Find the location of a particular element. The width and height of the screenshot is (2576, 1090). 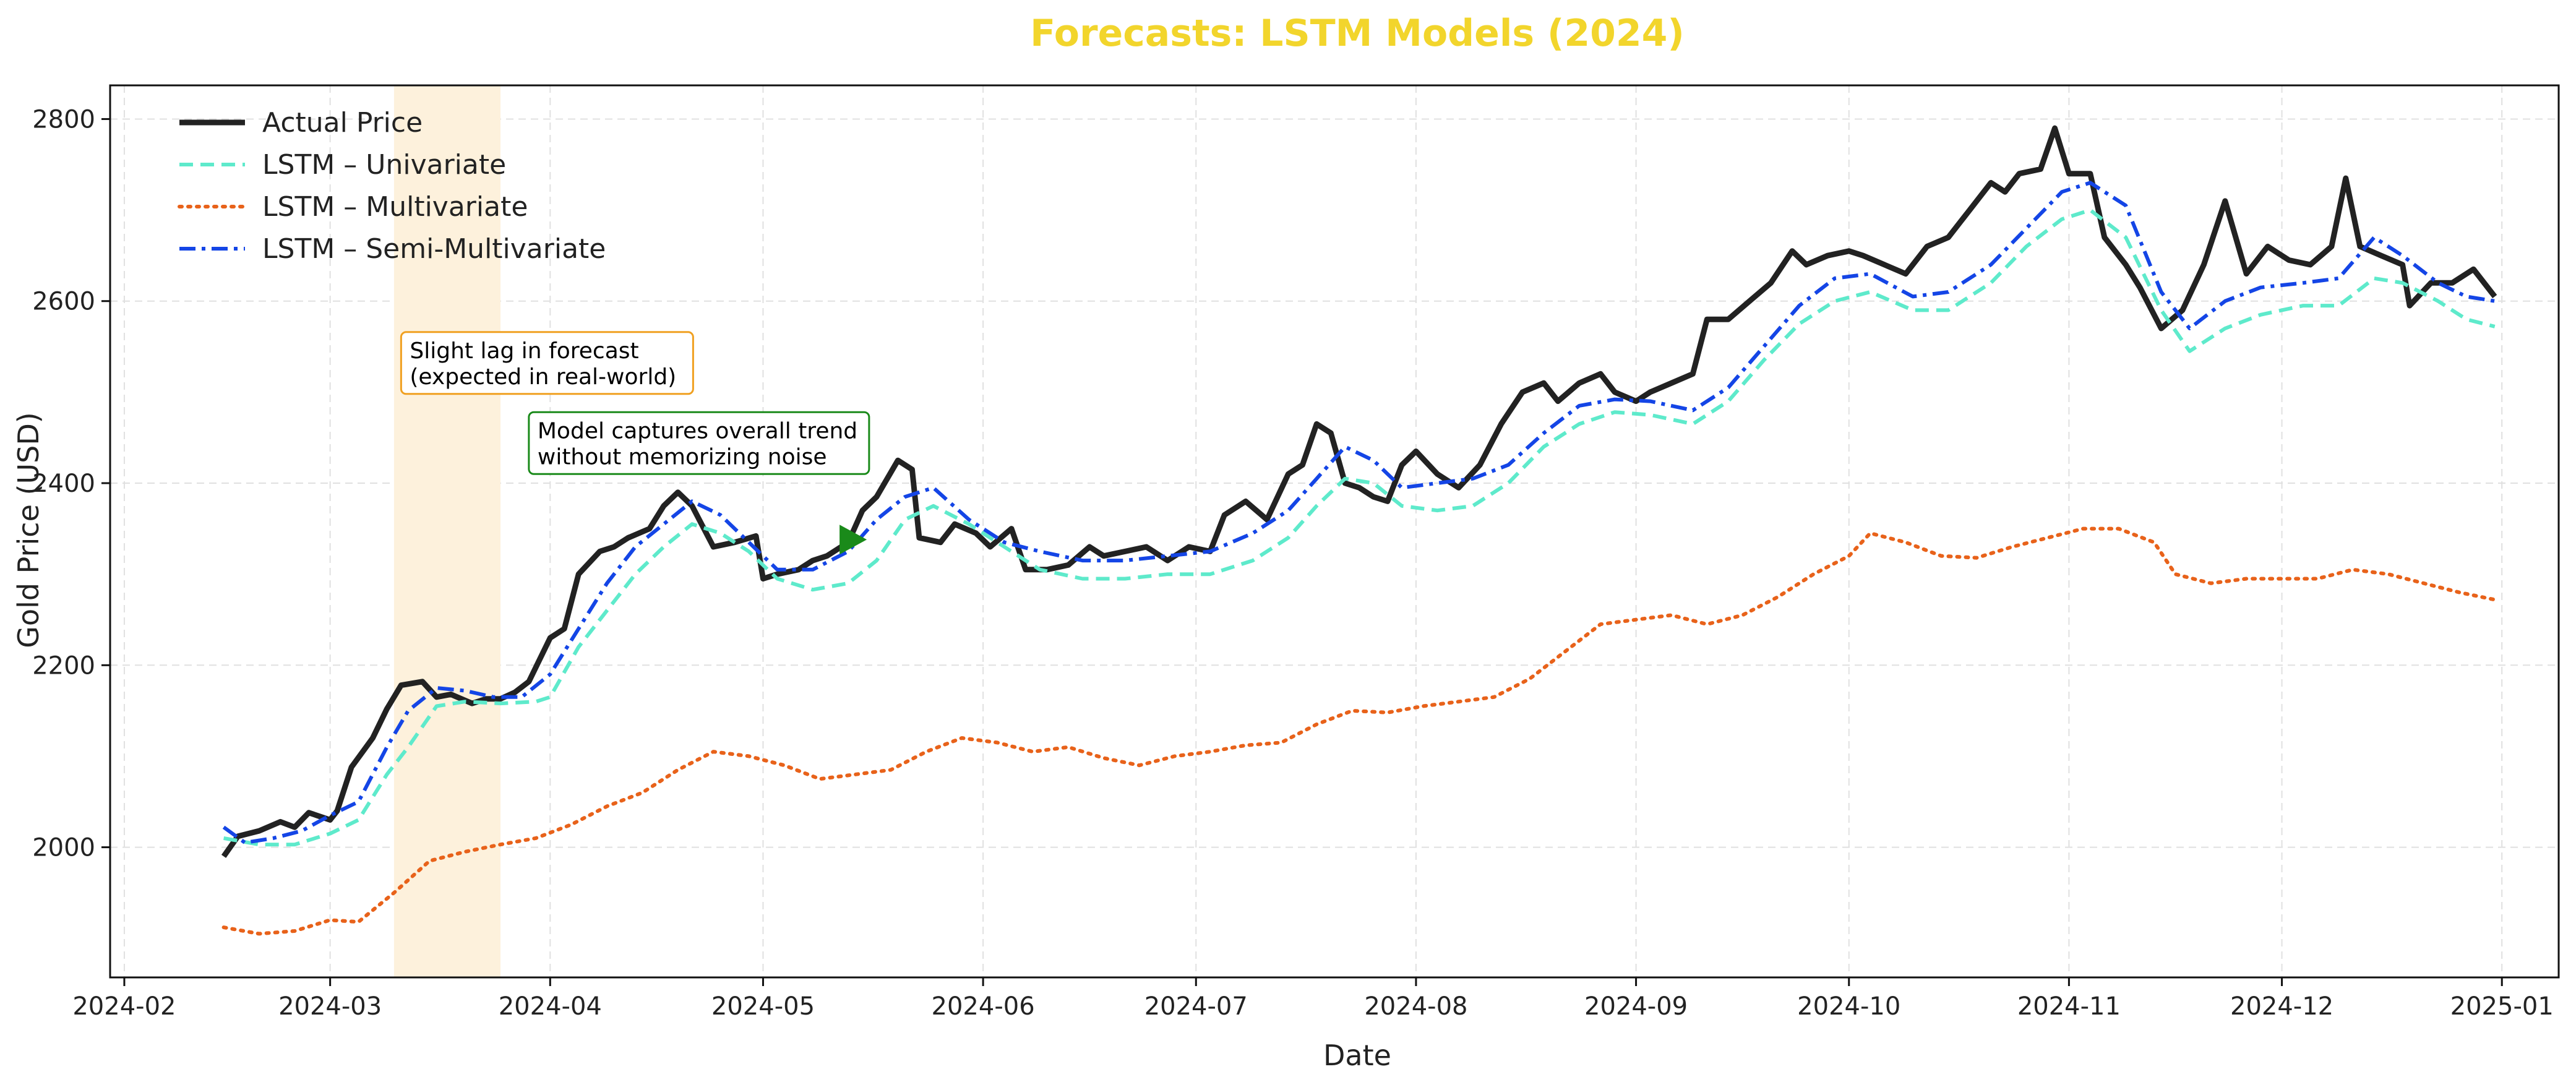

y-tick-label: 2600 is located at coordinates (63, 302).